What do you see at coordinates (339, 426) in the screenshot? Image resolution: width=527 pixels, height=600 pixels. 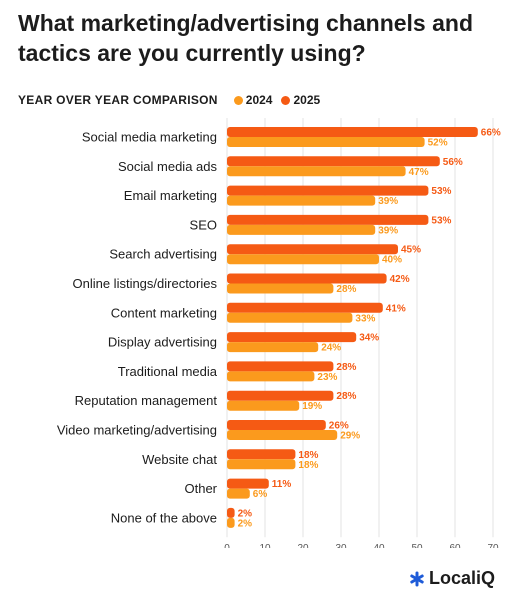 I see `data-label-2025: 26%` at bounding box center [339, 426].